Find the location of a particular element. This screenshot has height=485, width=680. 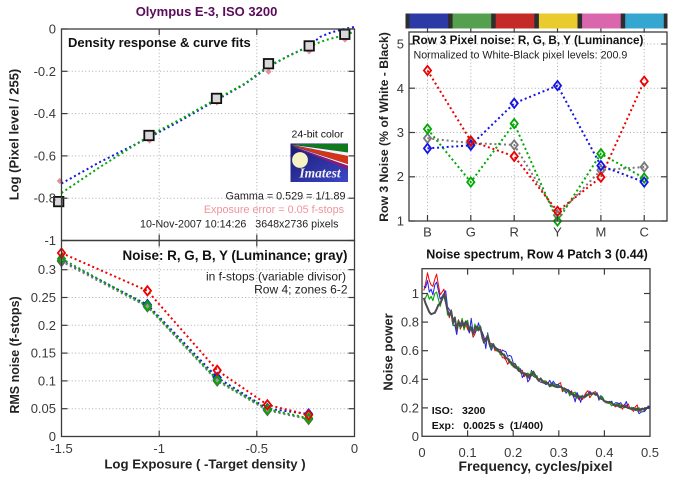

svg-text: Row 4; zones 6-2 is located at coordinates (301, 290).